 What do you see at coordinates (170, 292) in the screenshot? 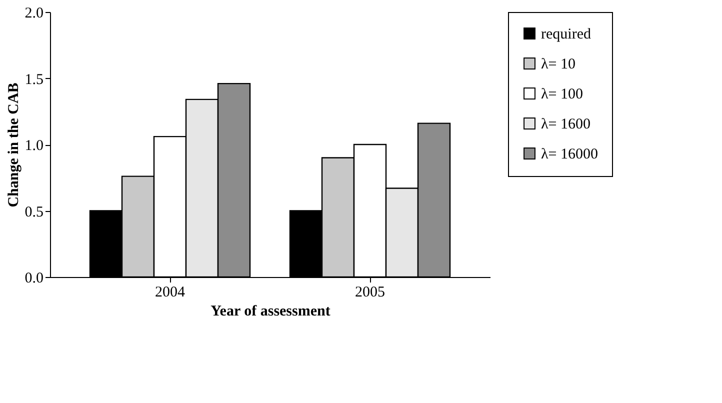
I see `x-tick-label: 2004` at bounding box center [170, 292].